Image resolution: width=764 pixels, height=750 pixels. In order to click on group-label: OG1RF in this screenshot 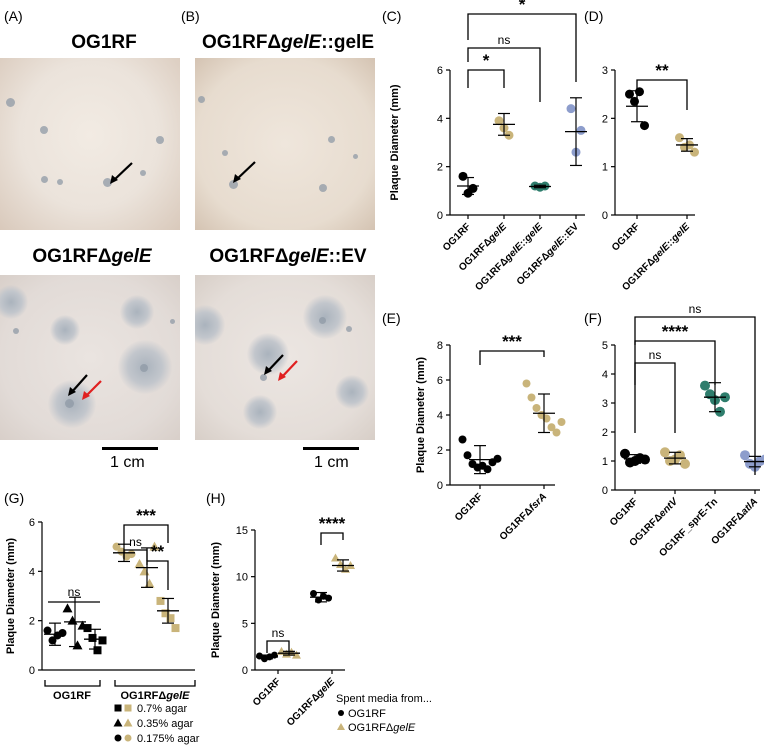, I will do `click(72, 696)`.